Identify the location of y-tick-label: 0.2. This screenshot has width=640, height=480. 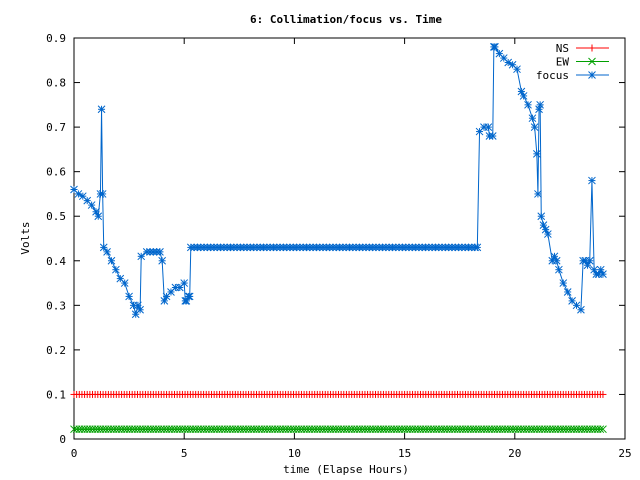
(56, 350).